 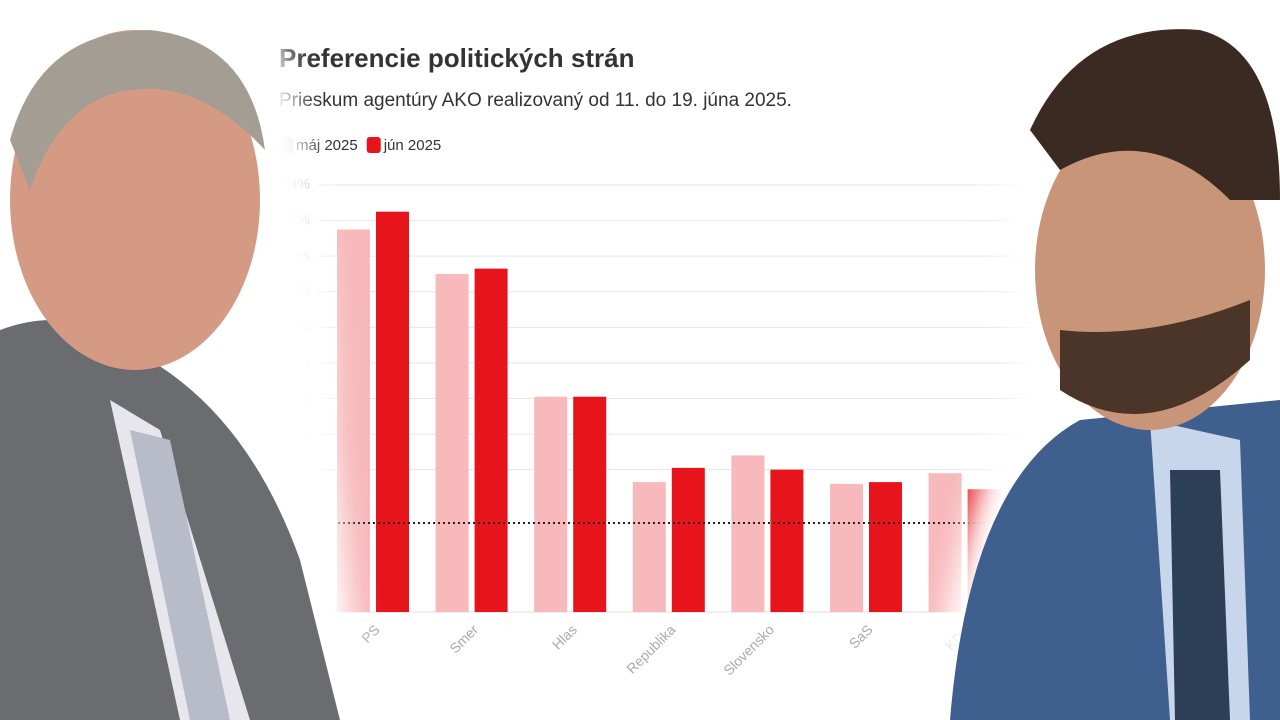 What do you see at coordinates (564, 636) in the screenshot?
I see `x-tick-label: Hlas` at bounding box center [564, 636].